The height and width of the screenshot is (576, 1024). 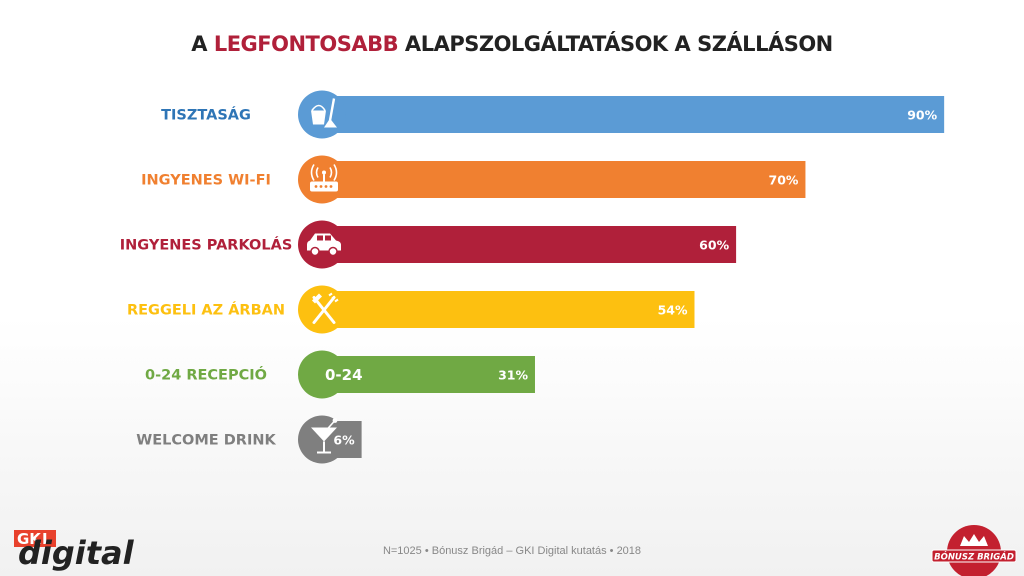 What do you see at coordinates (974, 557) in the screenshot?
I see `svg-text: BÓNUSZ BRIGÁD` at bounding box center [974, 557].